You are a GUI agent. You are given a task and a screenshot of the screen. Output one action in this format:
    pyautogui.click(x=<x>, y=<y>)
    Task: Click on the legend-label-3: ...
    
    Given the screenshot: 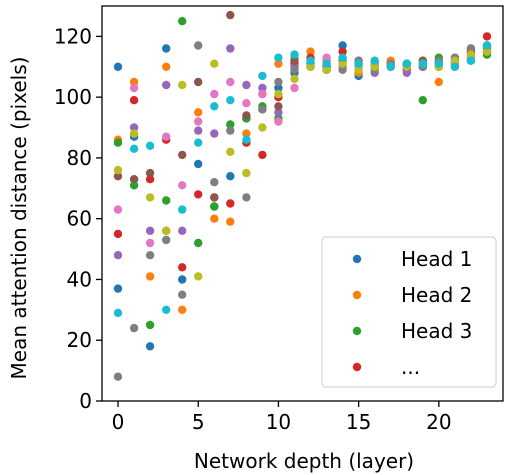 What is the action you would take?
    pyautogui.click(x=410, y=367)
    